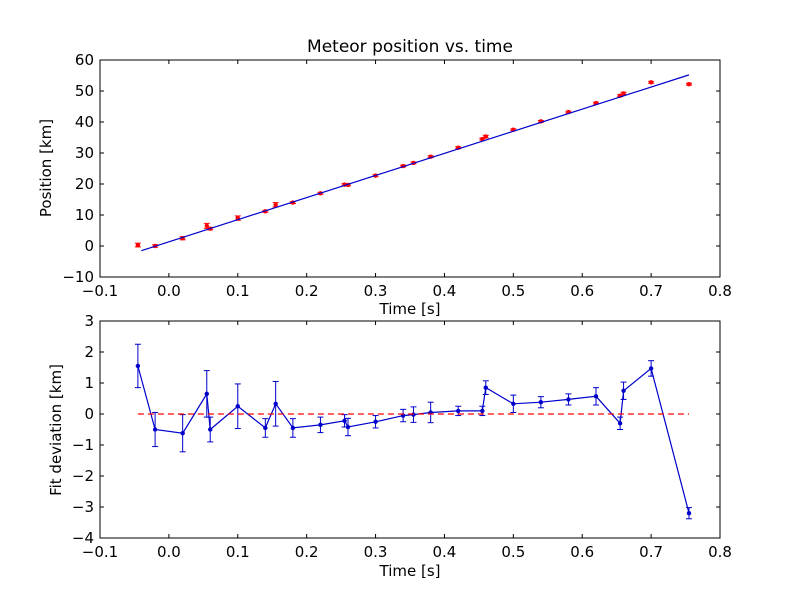  Describe the element at coordinates (84, 184) in the screenshot. I see `position-y-tick-label: 20` at that location.